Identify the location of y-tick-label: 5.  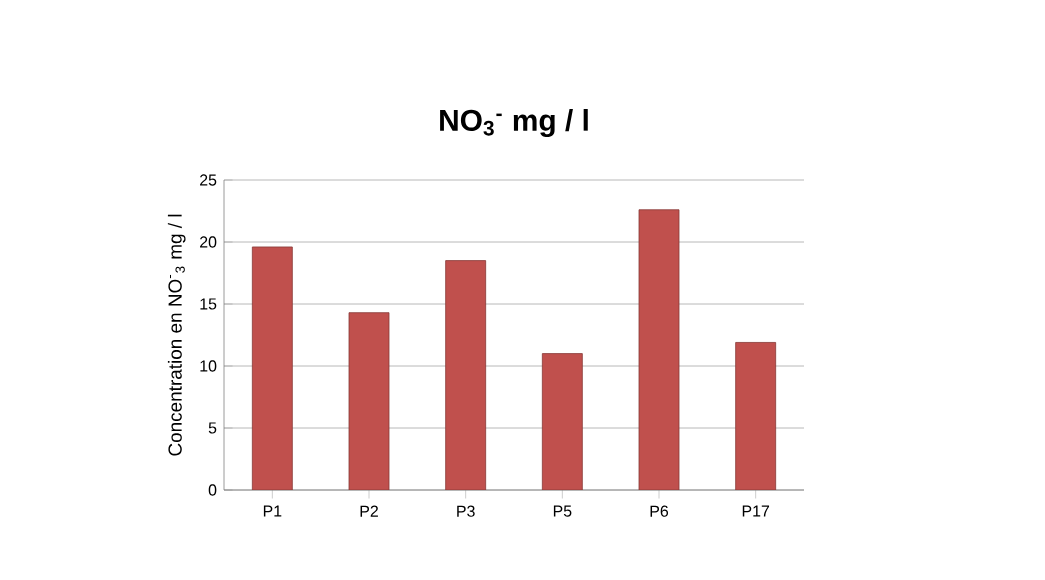
(212, 428).